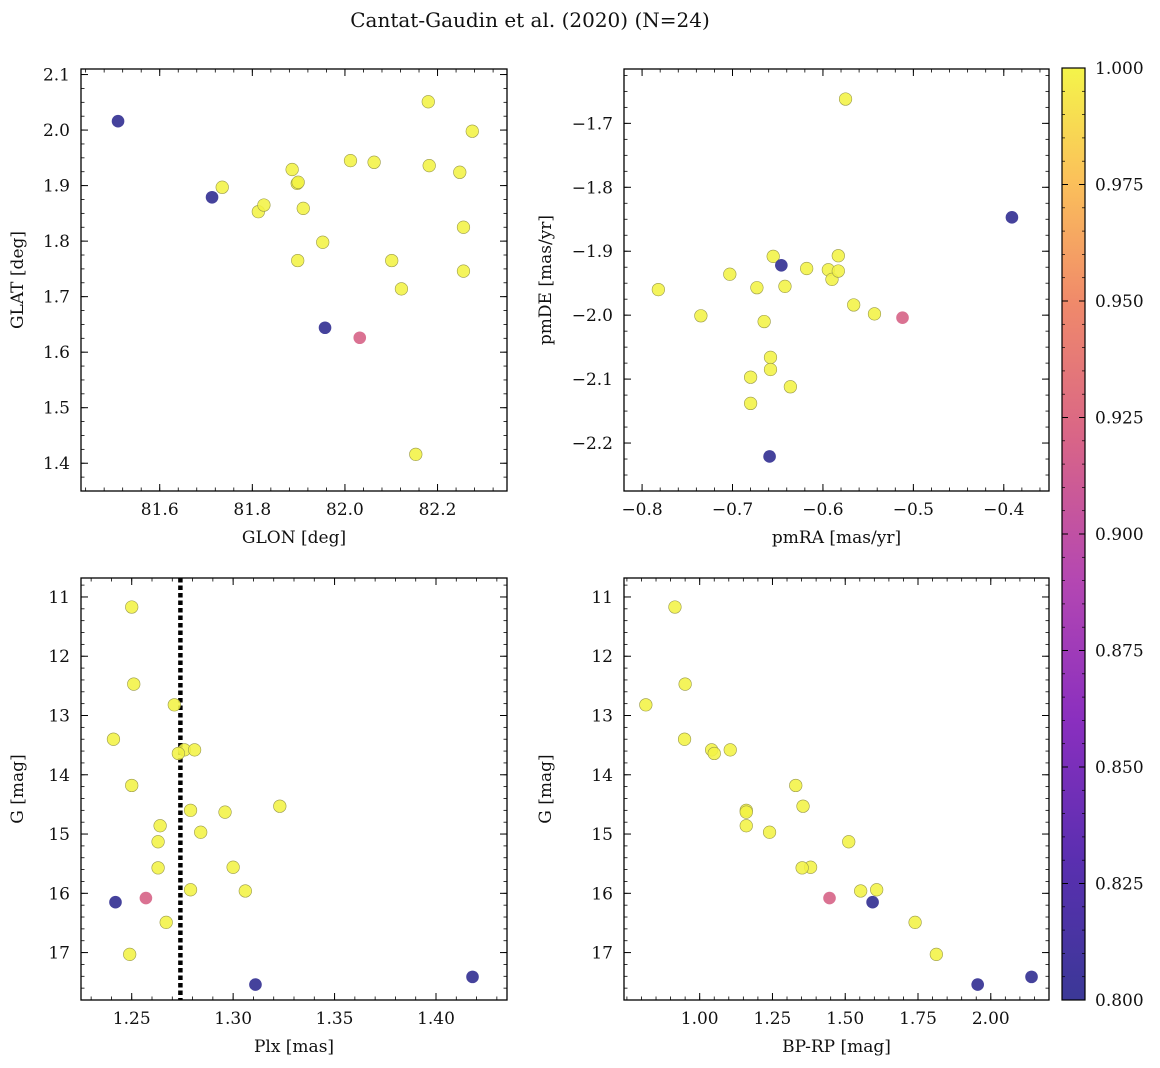 This screenshot has height=1068, width=1160. Describe the element at coordinates (546, 280) in the screenshot. I see `y-axis-label: pmDE [mas/yr]` at that location.